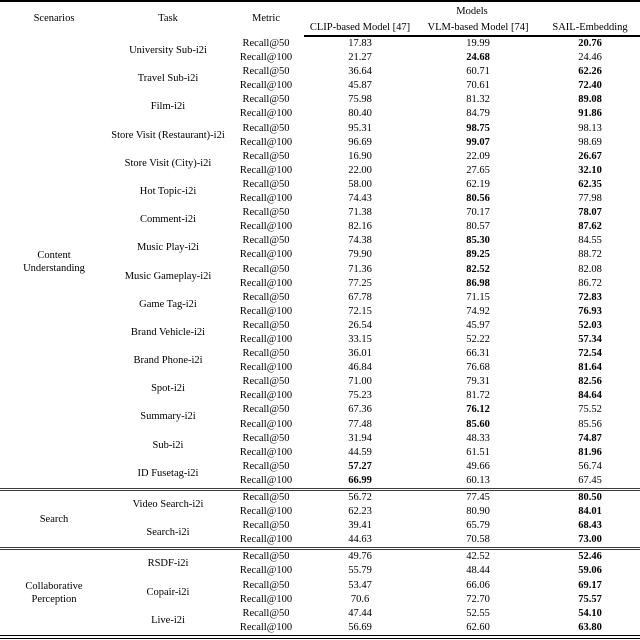 The width and height of the screenshot is (640, 640). Describe the element at coordinates (360, 438) in the screenshot. I see `value-cell: 31.94` at that location.